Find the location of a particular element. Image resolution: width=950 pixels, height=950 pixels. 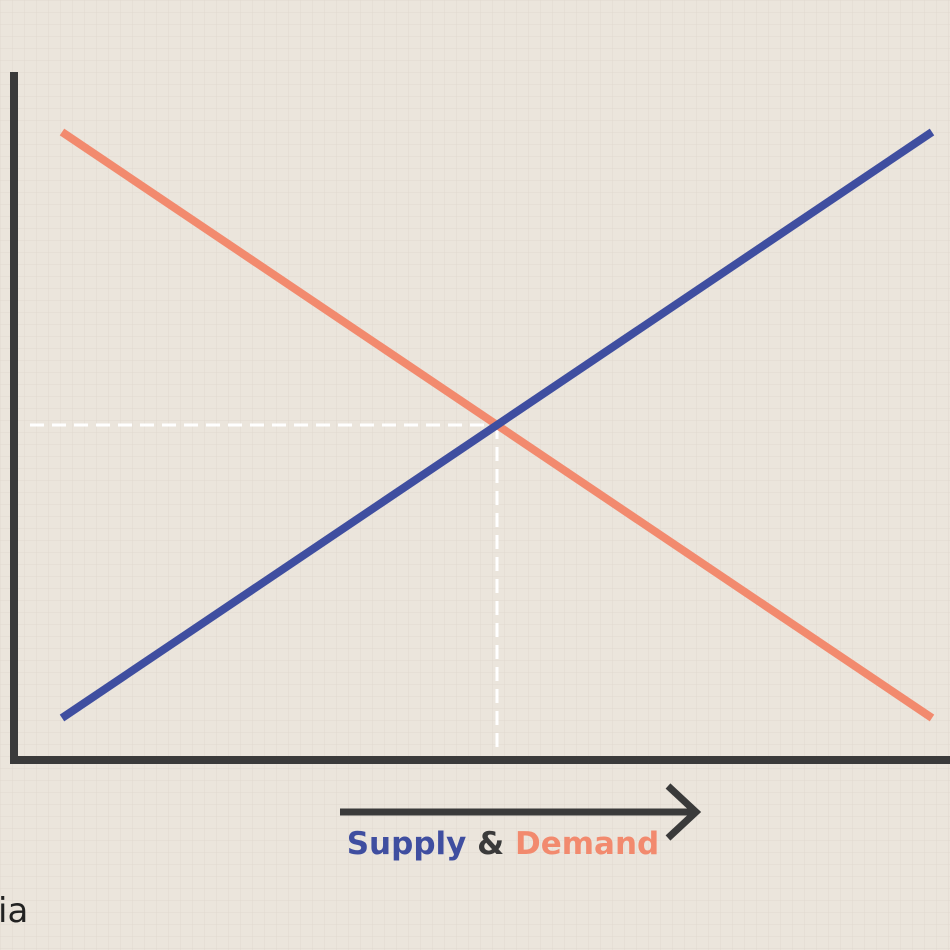

demand-label: Demand is located at coordinates (587, 844).